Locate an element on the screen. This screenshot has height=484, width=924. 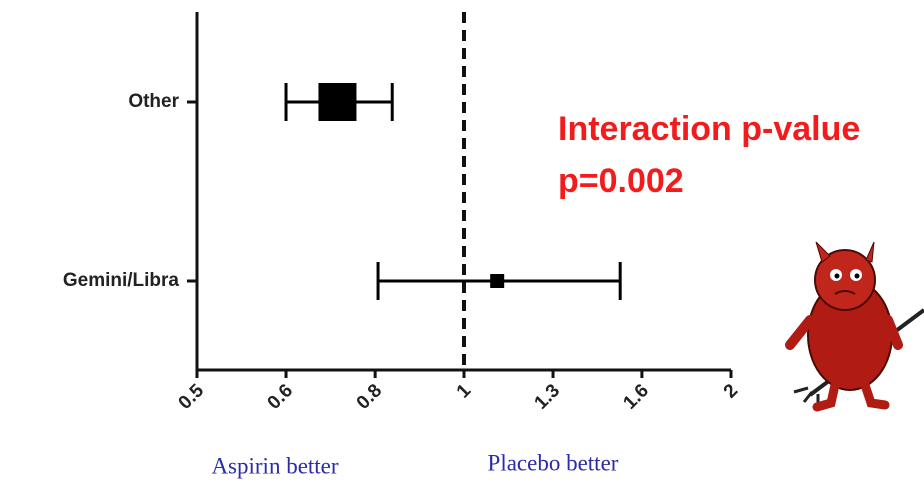
x-tick-label: 1 is located at coordinates (464, 391).